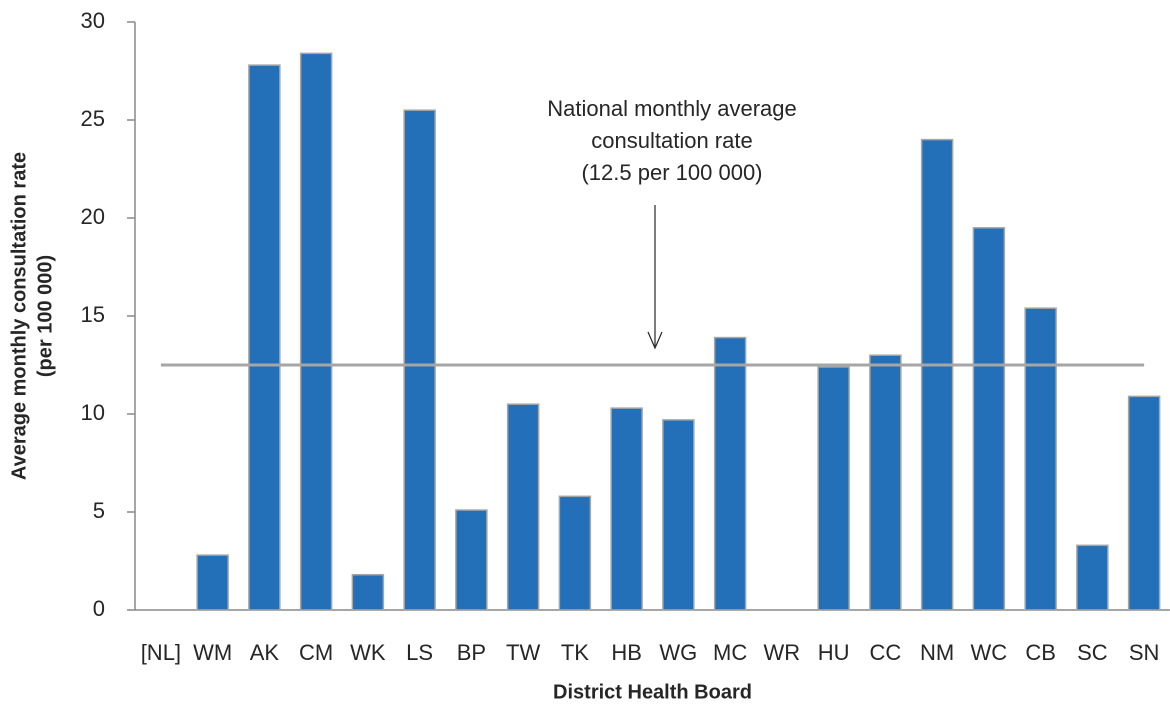  I want to click on y-tick-label: 15, so click(93, 314).